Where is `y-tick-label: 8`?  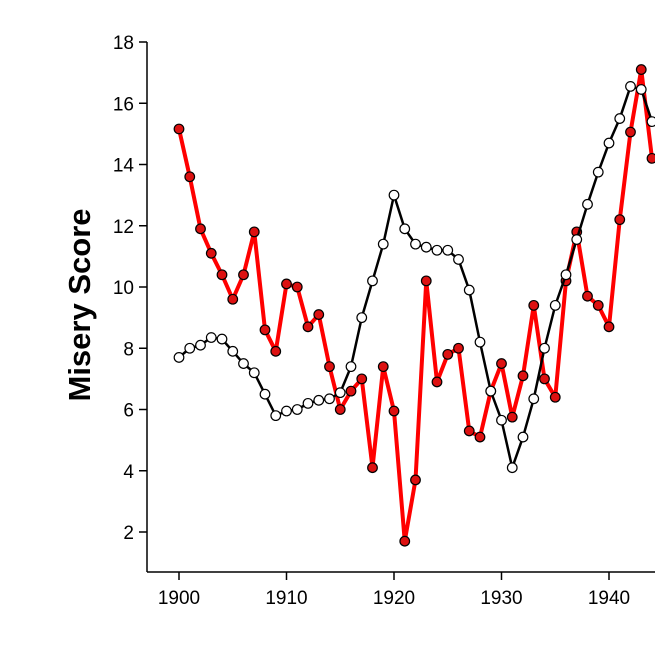 y-tick-label: 8 is located at coordinates (128, 349).